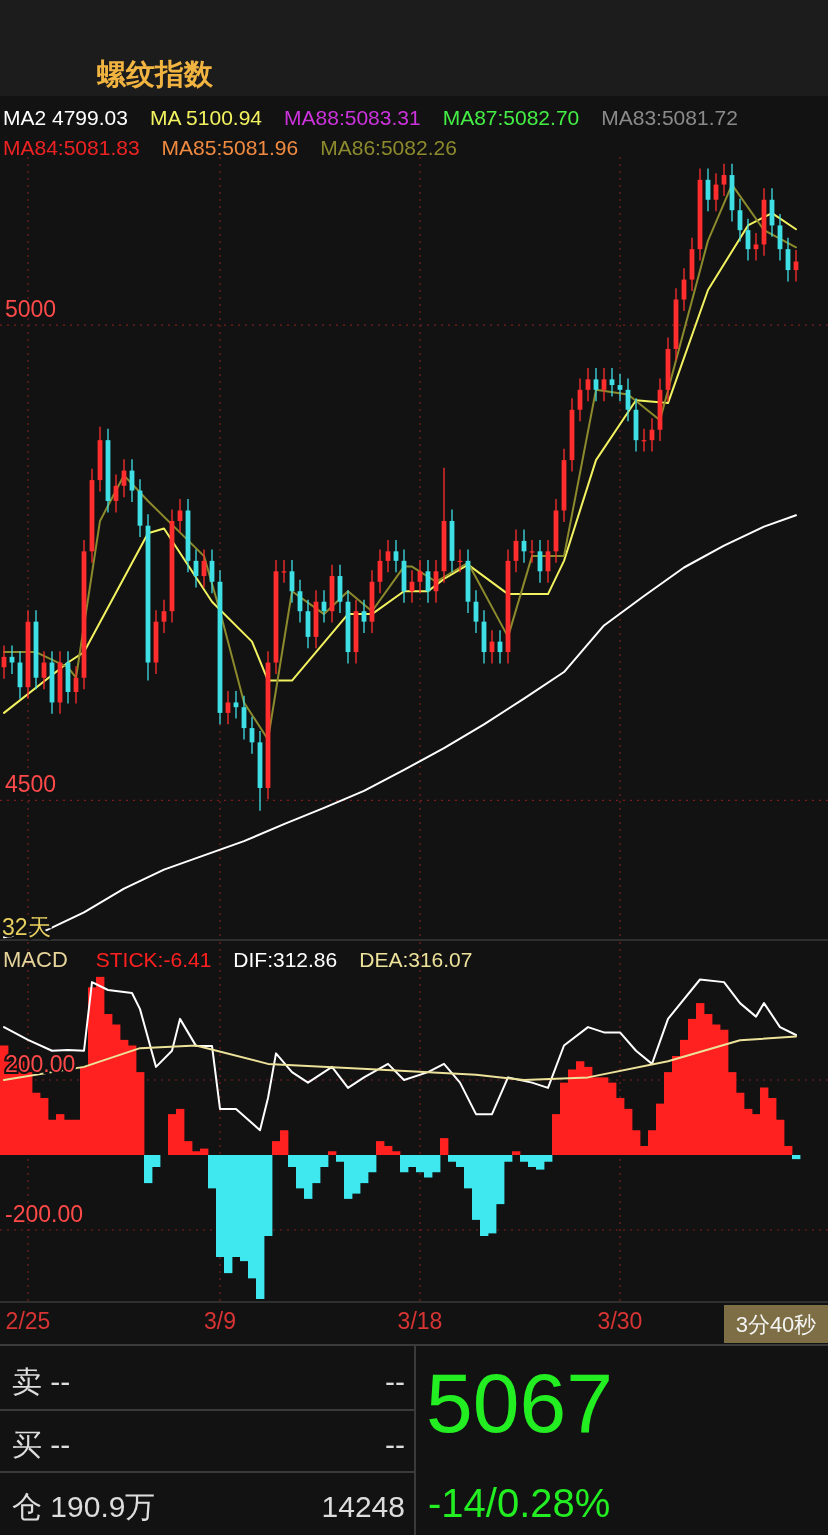 Image resolution: width=828 pixels, height=1535 pixels. Describe the element at coordinates (285, 959) in the screenshot. I see `text: DIF:312.86` at that location.